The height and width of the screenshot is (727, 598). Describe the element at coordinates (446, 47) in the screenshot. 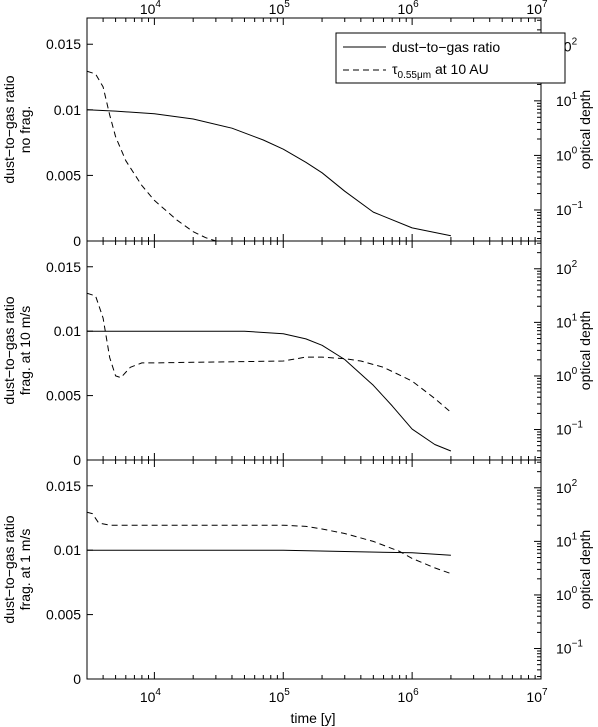

I see `legend-label-dust-to-gas: dust−to−gas ratio` at that location.